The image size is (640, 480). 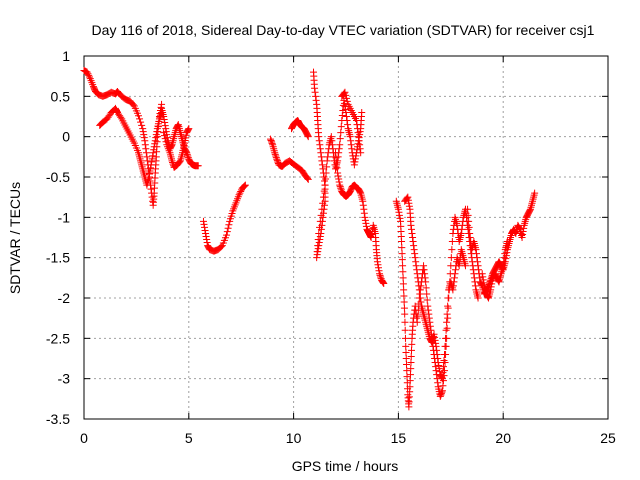 I want to click on x-tick-label: 20, so click(x=503, y=438).